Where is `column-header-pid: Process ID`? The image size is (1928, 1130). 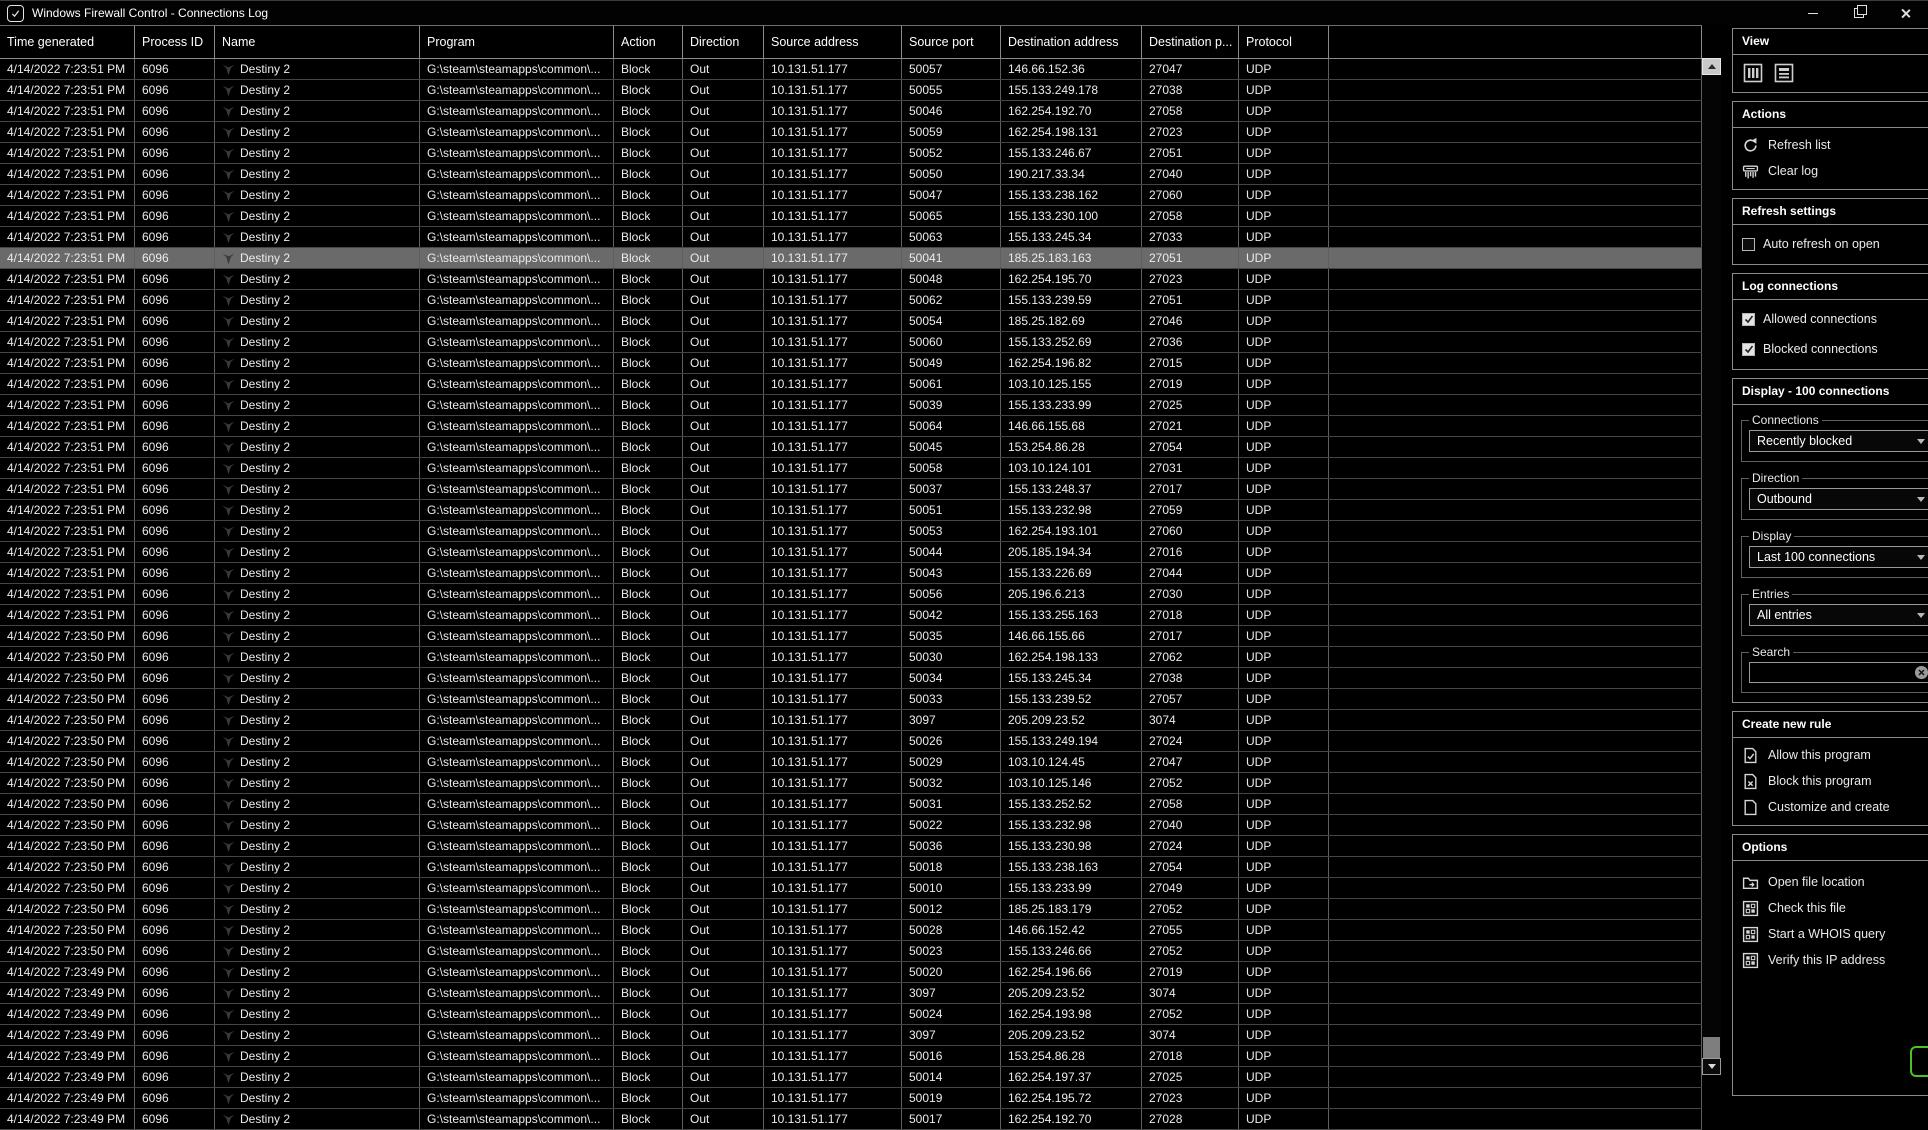
column-header-pid: Process ID is located at coordinates (175, 42).